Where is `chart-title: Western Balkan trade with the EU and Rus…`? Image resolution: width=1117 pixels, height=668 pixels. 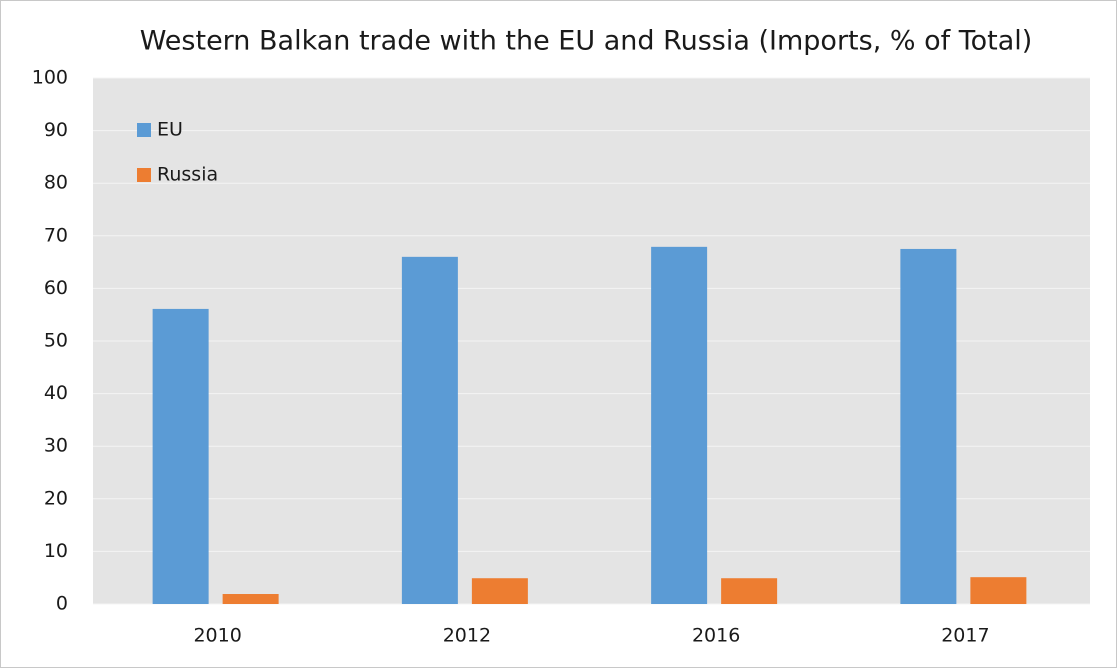
chart-title: Western Balkan trade with the EU and Rus… is located at coordinates (586, 41).